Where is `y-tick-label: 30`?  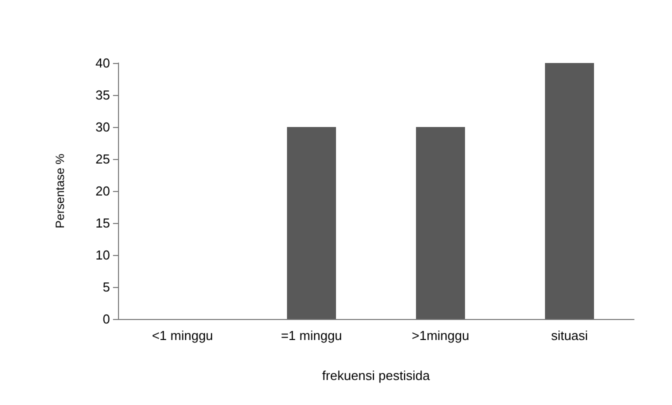 y-tick-label: 30 is located at coordinates (103, 127).